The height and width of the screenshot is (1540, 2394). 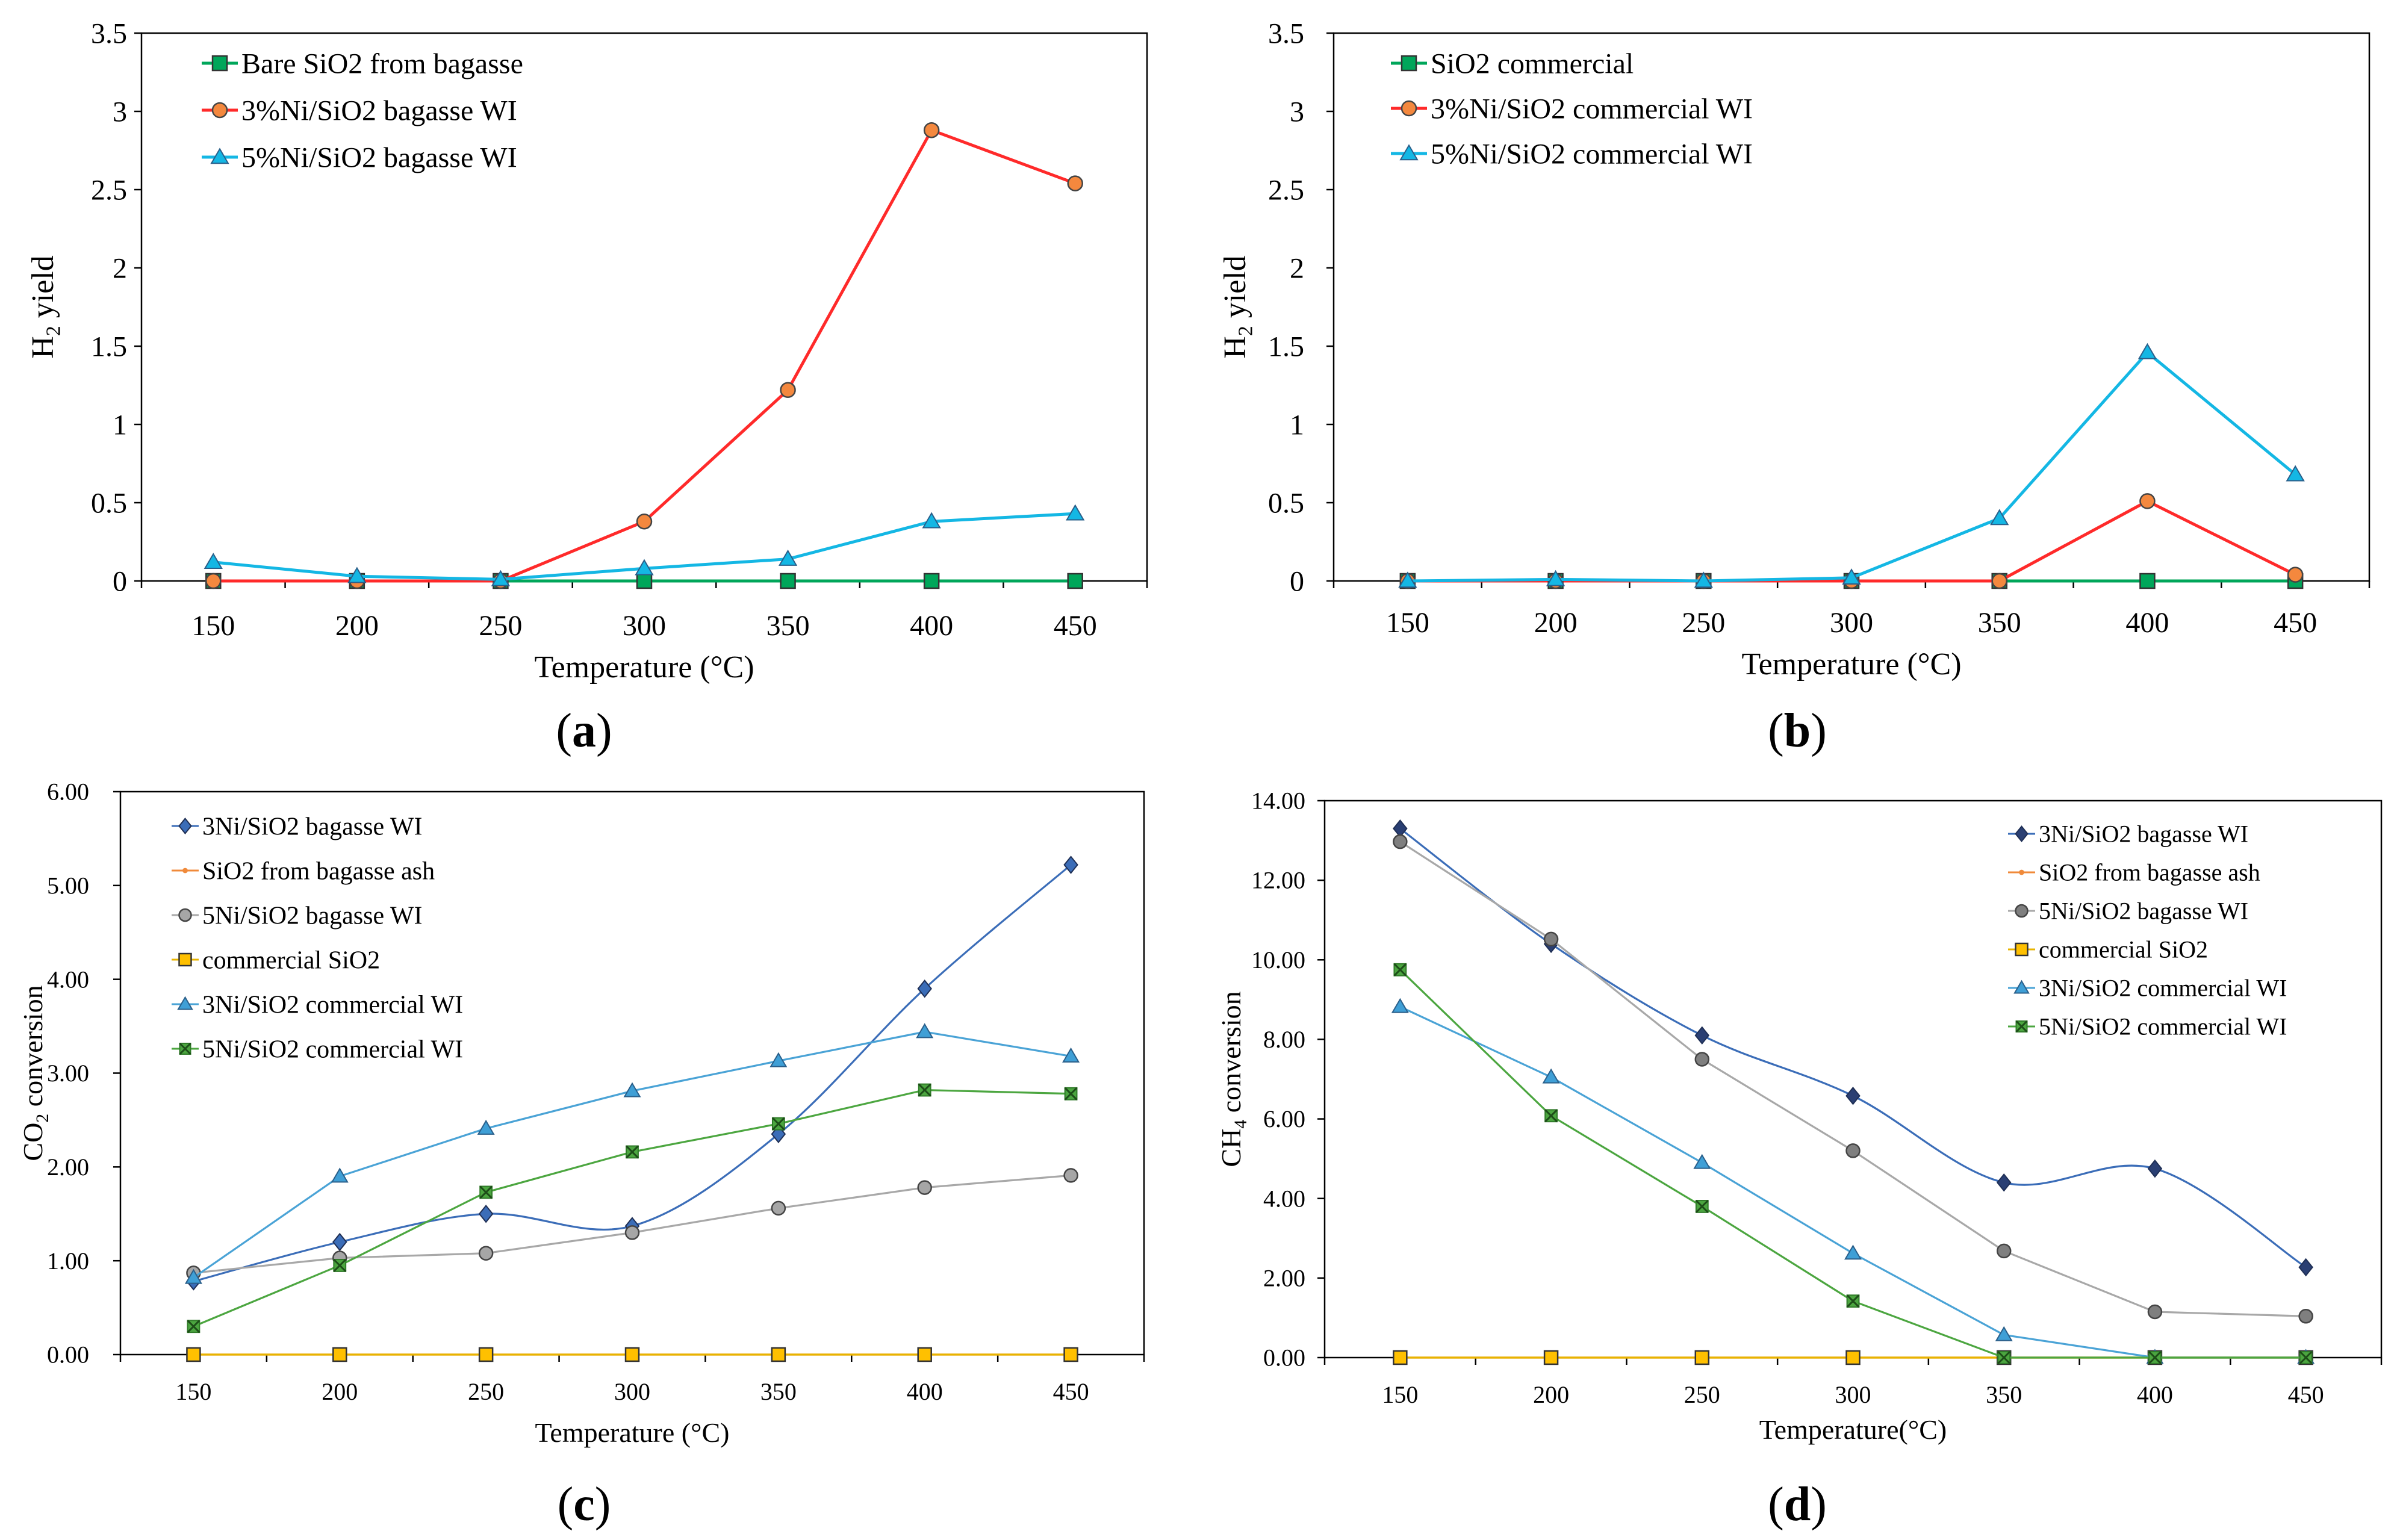 I want to click on y-tick-label: 0.00, so click(x=68, y=1354).